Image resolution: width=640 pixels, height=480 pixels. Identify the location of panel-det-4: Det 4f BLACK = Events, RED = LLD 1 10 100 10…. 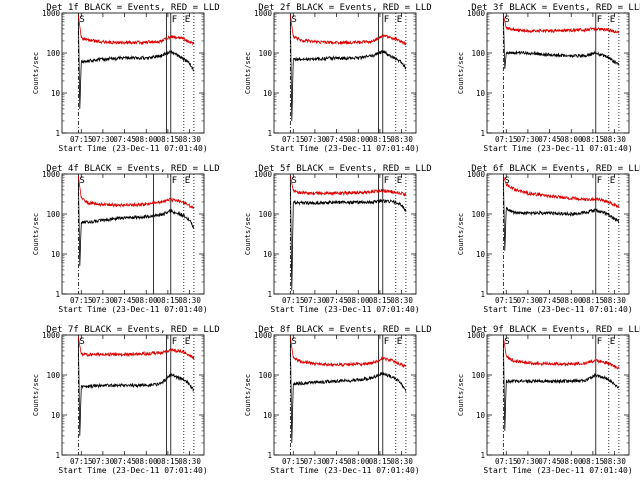
(126, 239).